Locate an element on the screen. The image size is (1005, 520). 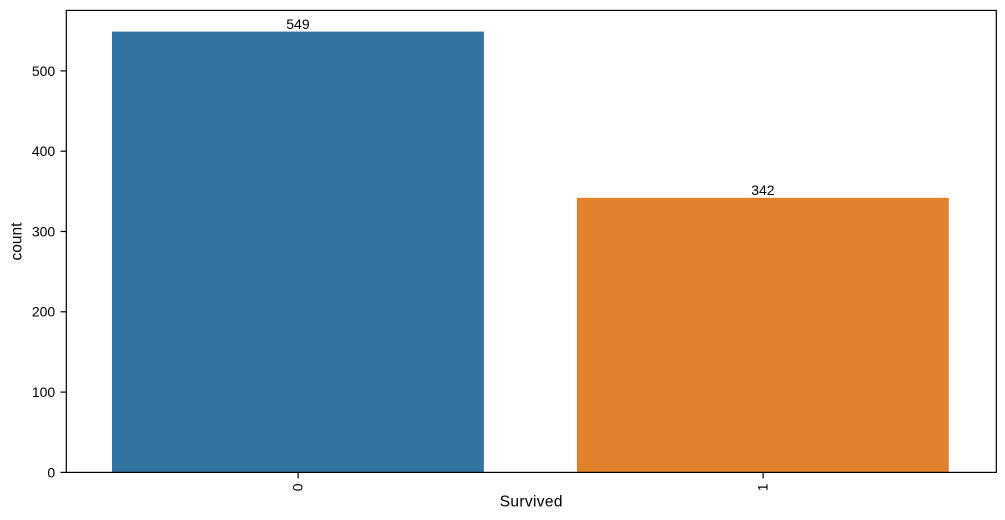
svg-text: 200 is located at coordinates (44, 312).